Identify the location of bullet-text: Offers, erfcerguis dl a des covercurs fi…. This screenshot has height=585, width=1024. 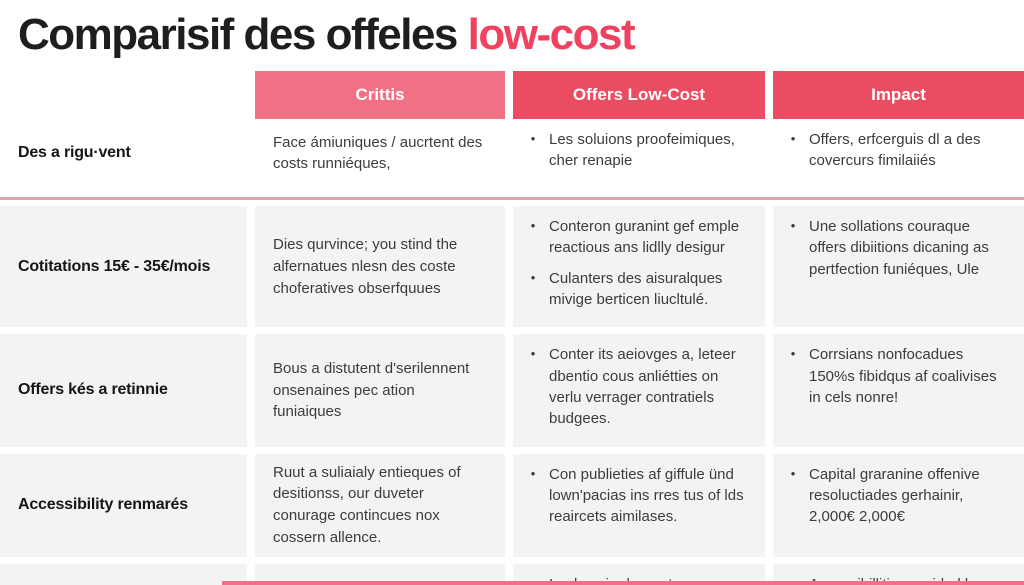
(895, 149).